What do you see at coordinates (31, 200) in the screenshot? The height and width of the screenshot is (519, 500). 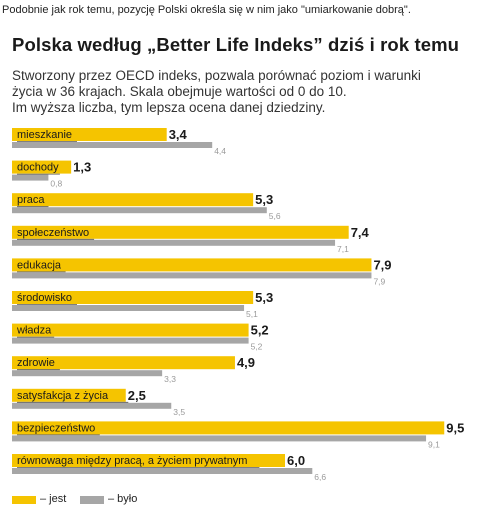 I see `category-label: praca` at bounding box center [31, 200].